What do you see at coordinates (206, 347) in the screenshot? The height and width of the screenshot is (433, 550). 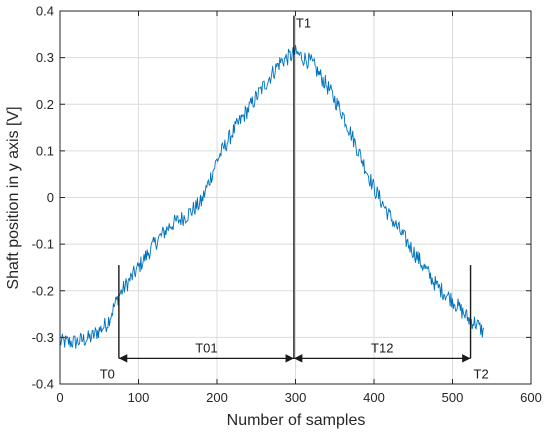 I see `interval-label-t01: T01` at bounding box center [206, 347].